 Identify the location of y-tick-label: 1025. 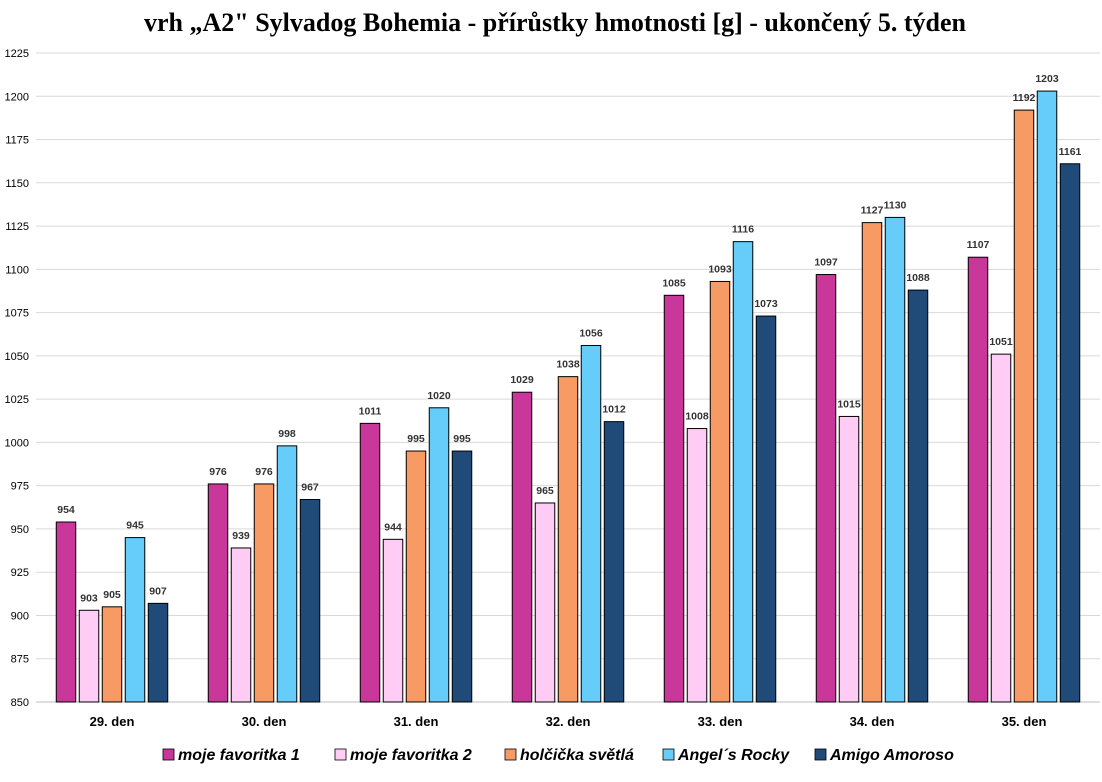
(17, 400).